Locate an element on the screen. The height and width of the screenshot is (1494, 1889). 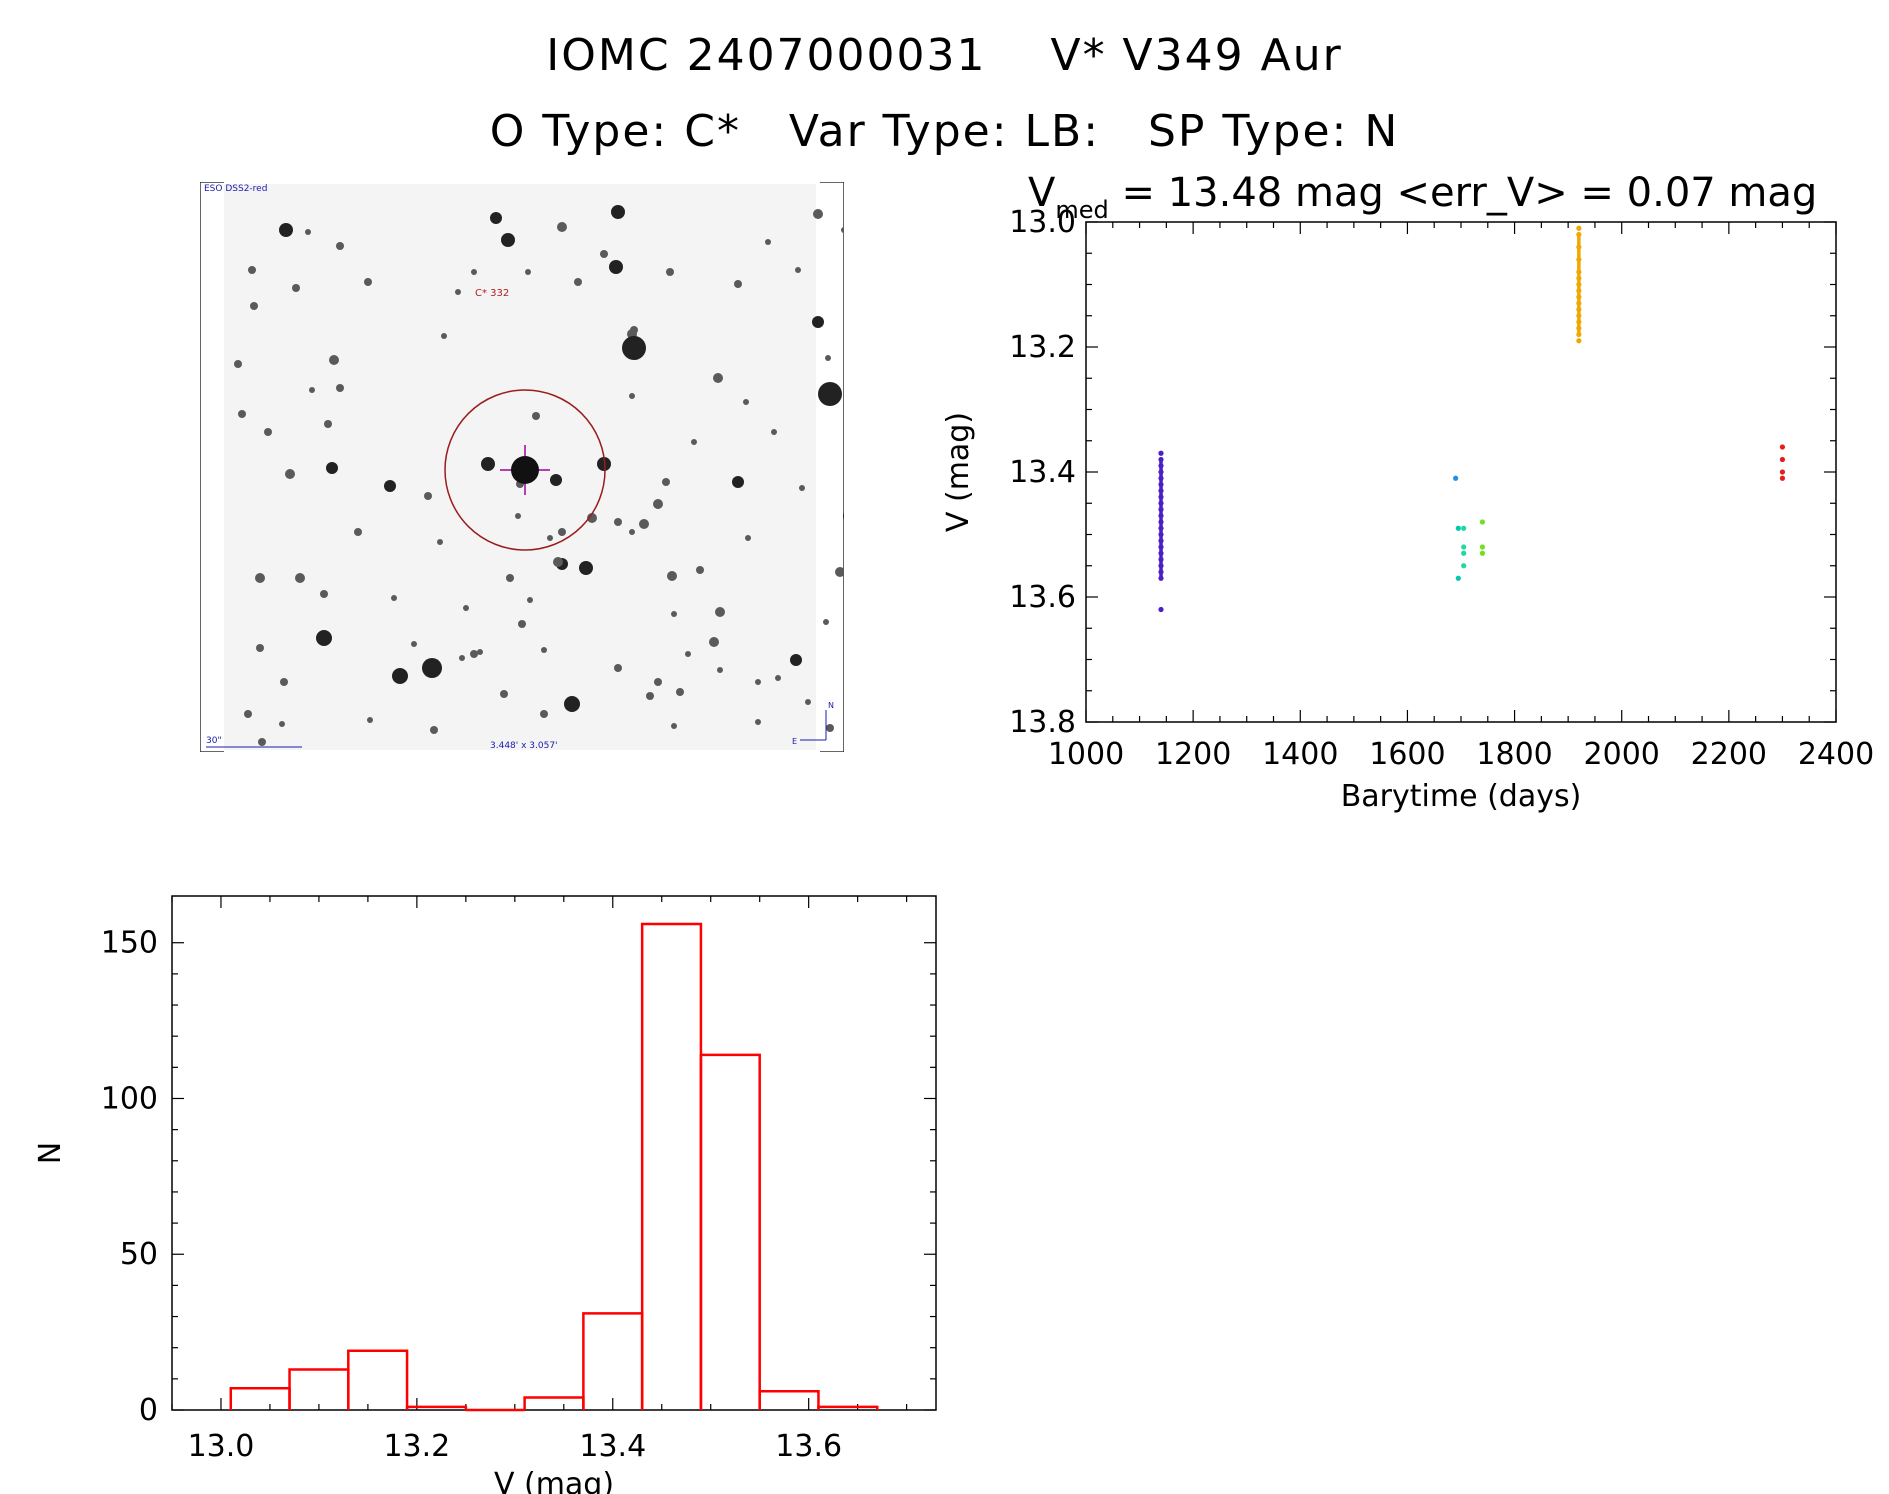
light-curve-point-epoch6 is located at coordinates (1579, 228).